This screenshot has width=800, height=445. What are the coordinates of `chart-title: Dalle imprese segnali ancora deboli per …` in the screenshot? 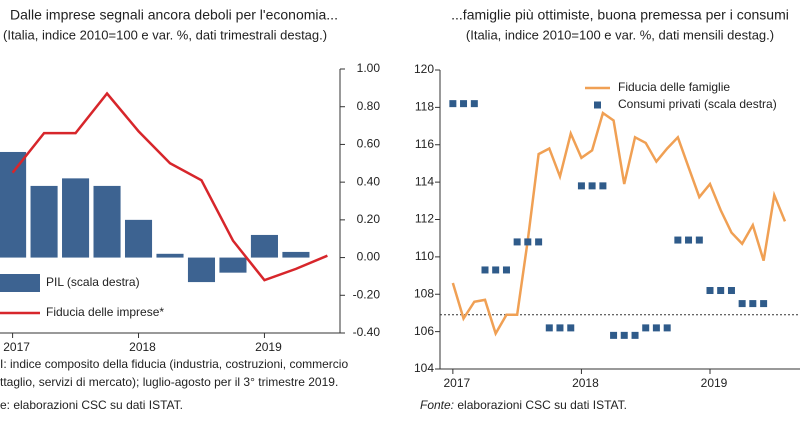 It's located at (174, 15).